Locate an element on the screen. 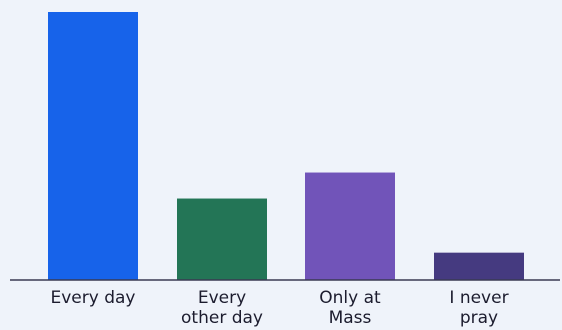 This screenshot has height=330, width=562. category-label-0: Every day is located at coordinates (93, 298).